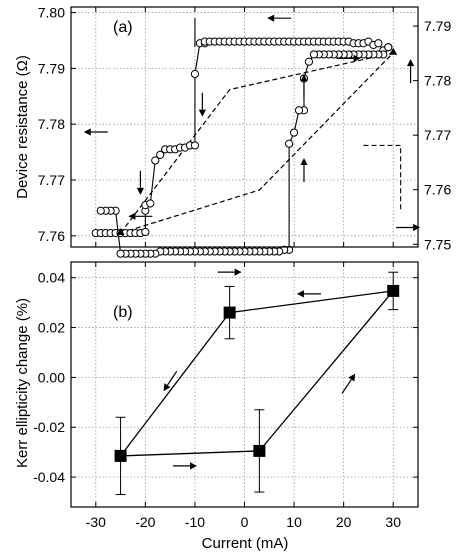  What do you see at coordinates (22, 383) in the screenshot?
I see `panel-b-y-axis-title: Kerr ellipticity change (%)` at bounding box center [22, 383].